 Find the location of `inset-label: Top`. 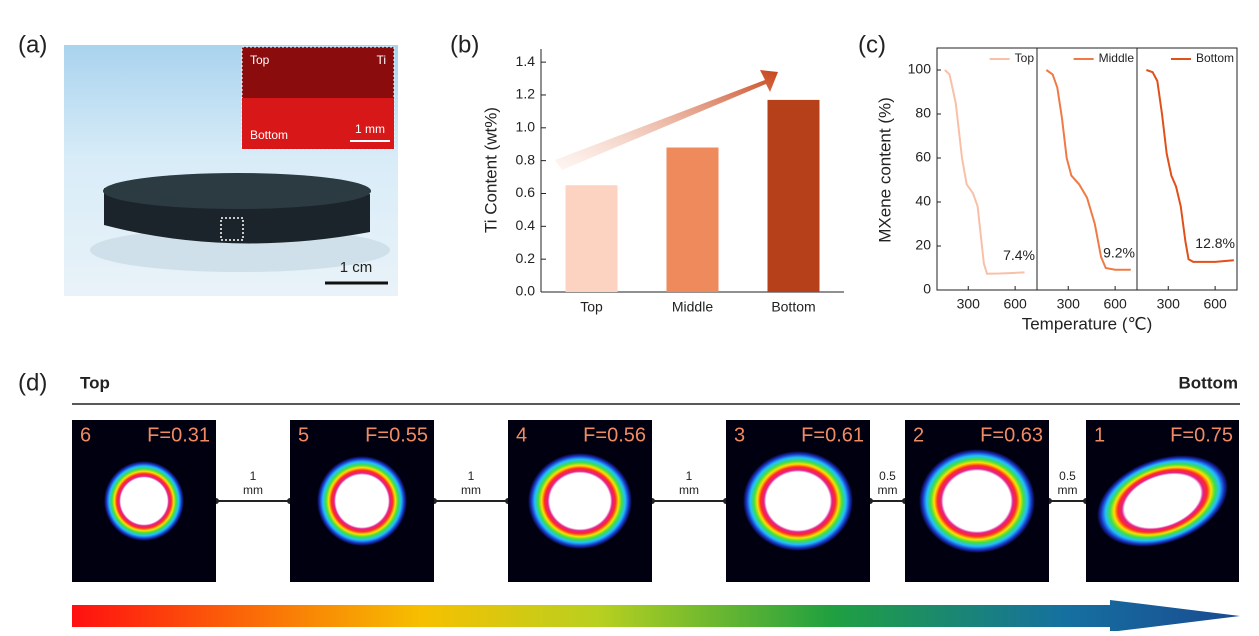

inset-label: Top is located at coordinates (260, 60).